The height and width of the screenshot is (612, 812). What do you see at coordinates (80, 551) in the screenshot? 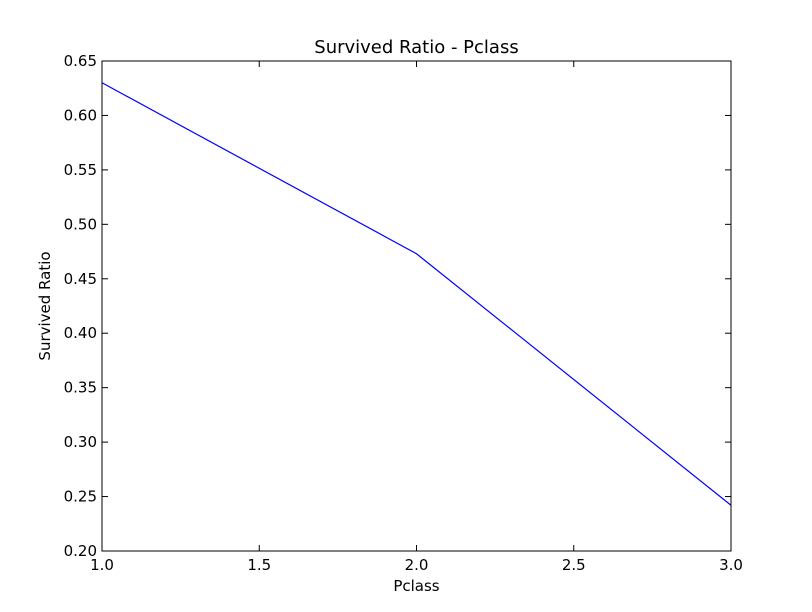
I see `y-tick-label: 0.20` at bounding box center [80, 551].